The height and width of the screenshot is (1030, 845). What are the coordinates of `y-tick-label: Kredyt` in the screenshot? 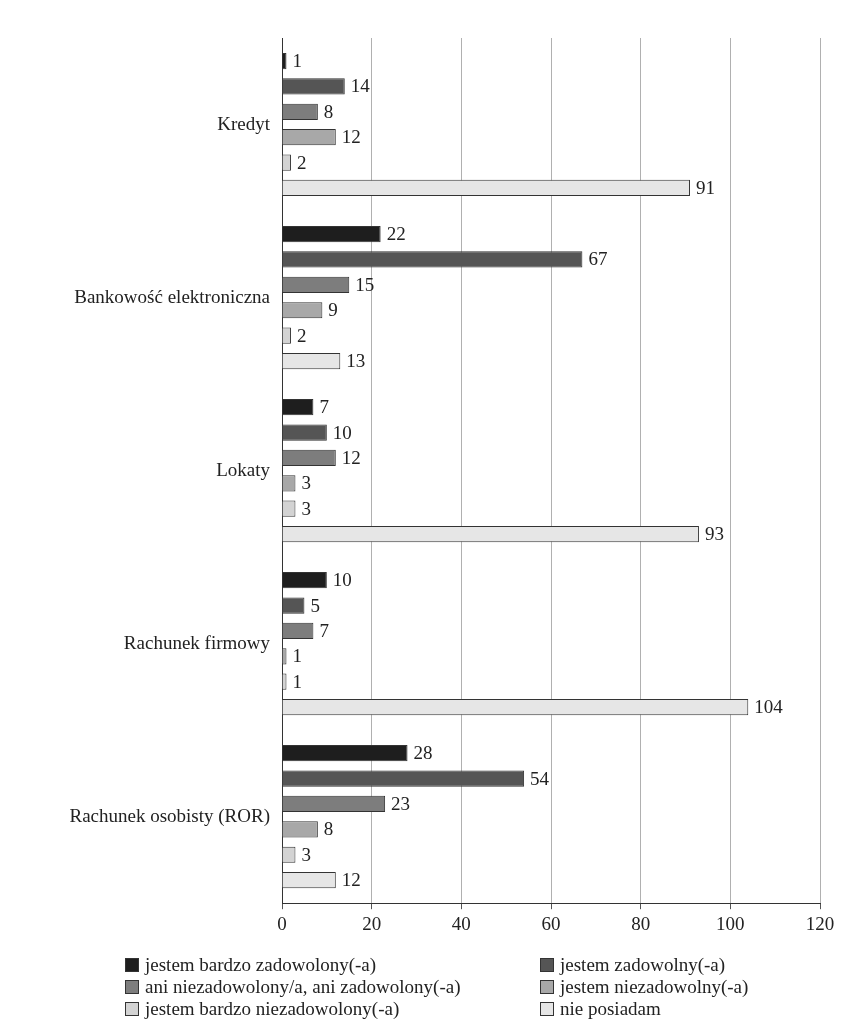 It's located at (244, 123).